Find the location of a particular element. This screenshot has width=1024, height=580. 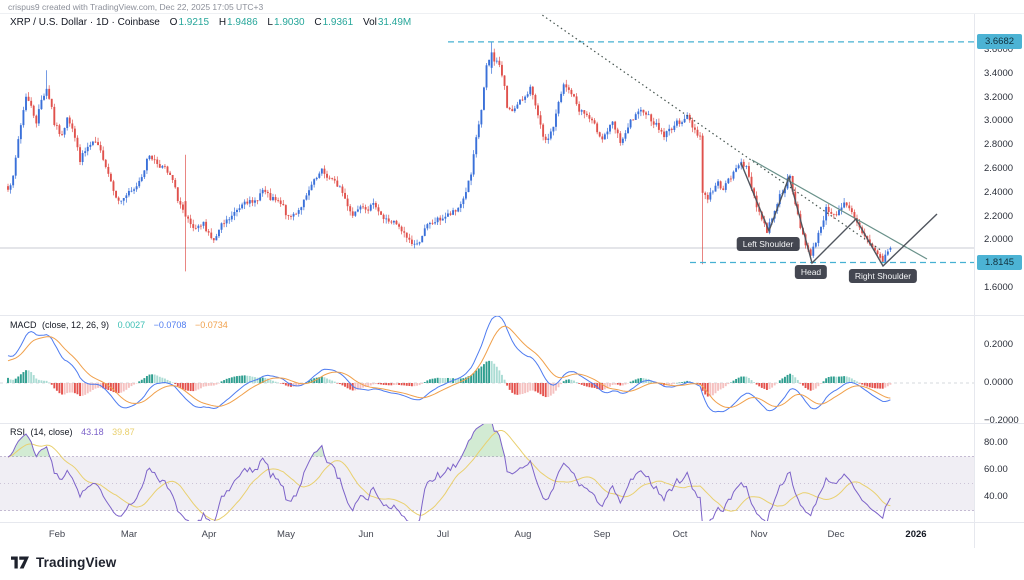

open-value: 1.9215 is located at coordinates (194, 22).